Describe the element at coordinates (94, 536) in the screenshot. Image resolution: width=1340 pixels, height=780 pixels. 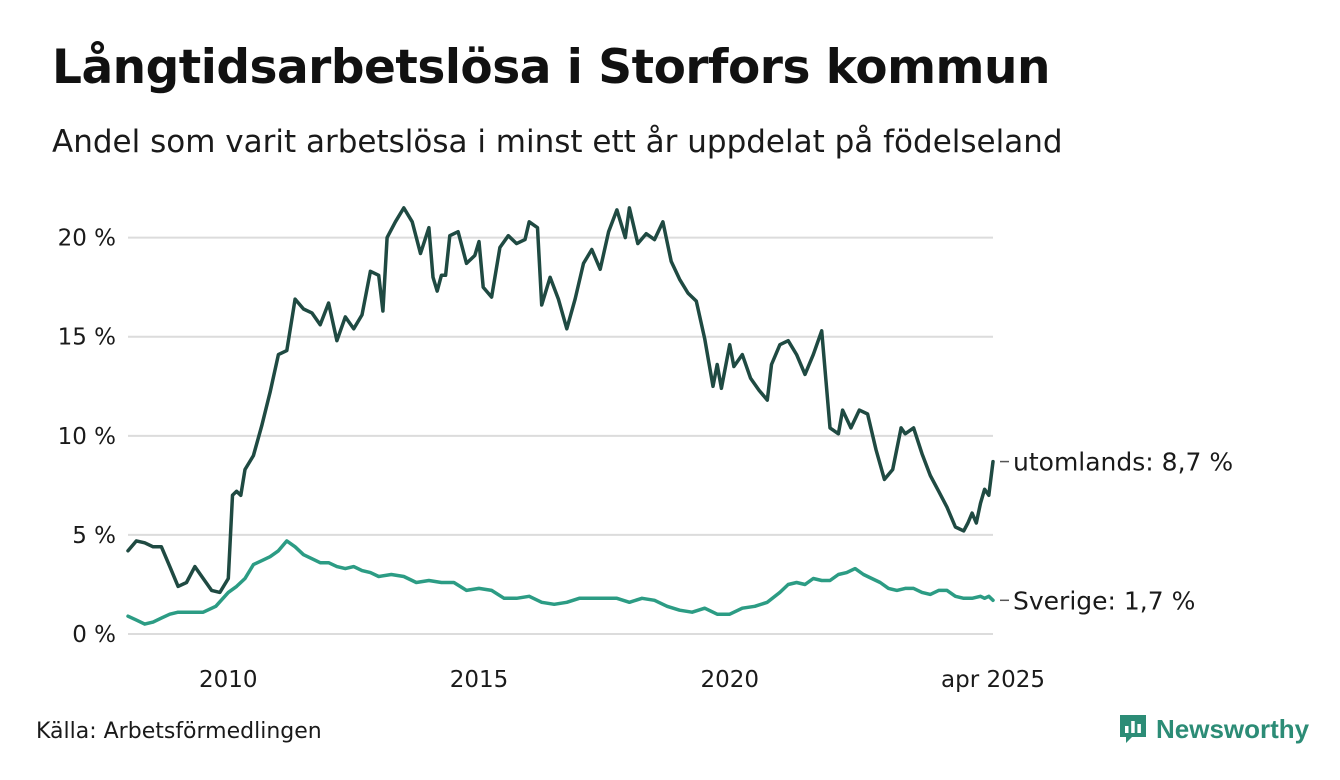
I see `y-tick-label: 5 %` at that location.